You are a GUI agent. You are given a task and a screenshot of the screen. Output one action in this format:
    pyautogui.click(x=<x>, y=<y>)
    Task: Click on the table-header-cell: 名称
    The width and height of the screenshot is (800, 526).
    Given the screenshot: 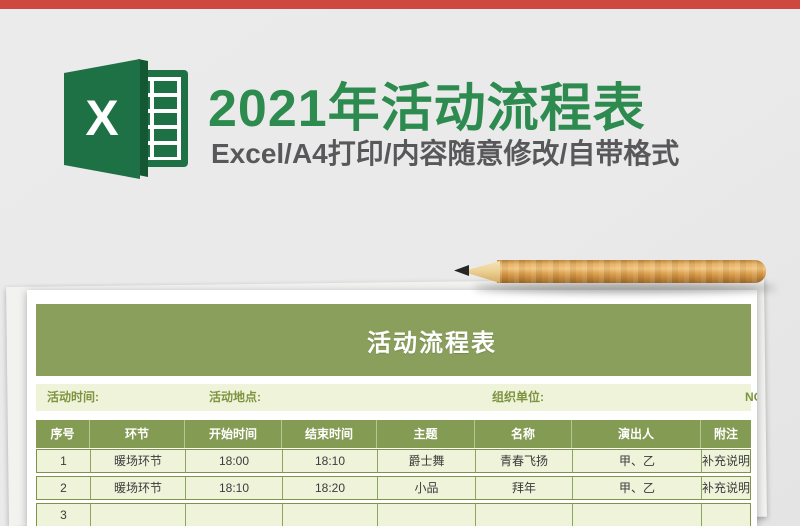 What is the action you would take?
    pyautogui.click(x=523, y=434)
    